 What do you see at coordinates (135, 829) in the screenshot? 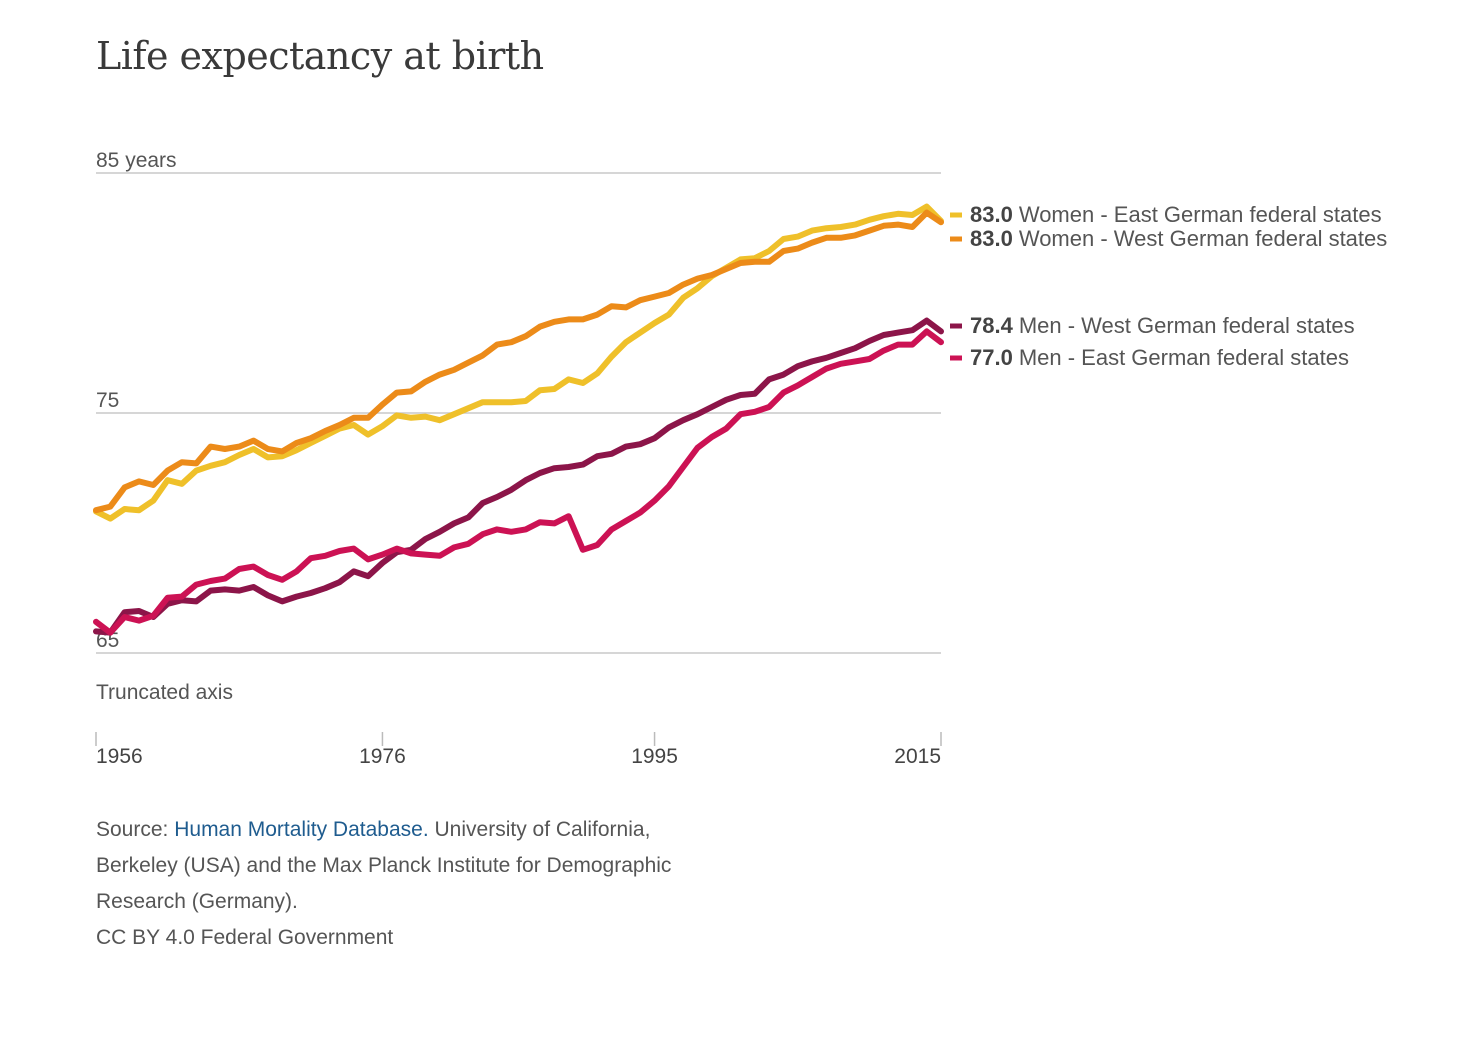
I see `source-prefix: Source:` at bounding box center [135, 829].